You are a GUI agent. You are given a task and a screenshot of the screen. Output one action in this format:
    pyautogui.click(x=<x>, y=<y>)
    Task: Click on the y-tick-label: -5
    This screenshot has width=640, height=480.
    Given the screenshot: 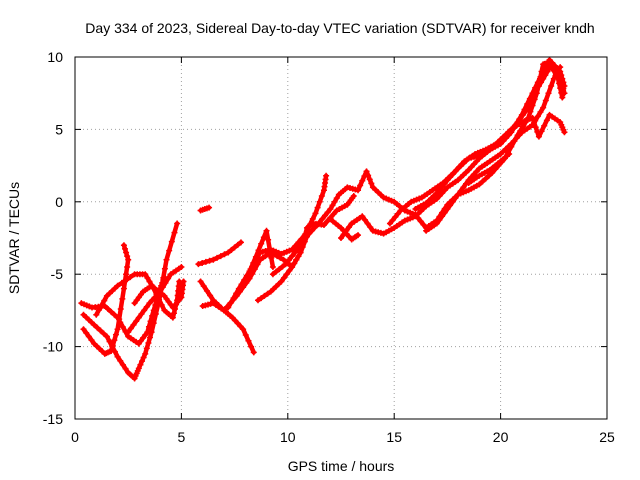 What is the action you would take?
    pyautogui.click(x=57, y=274)
    